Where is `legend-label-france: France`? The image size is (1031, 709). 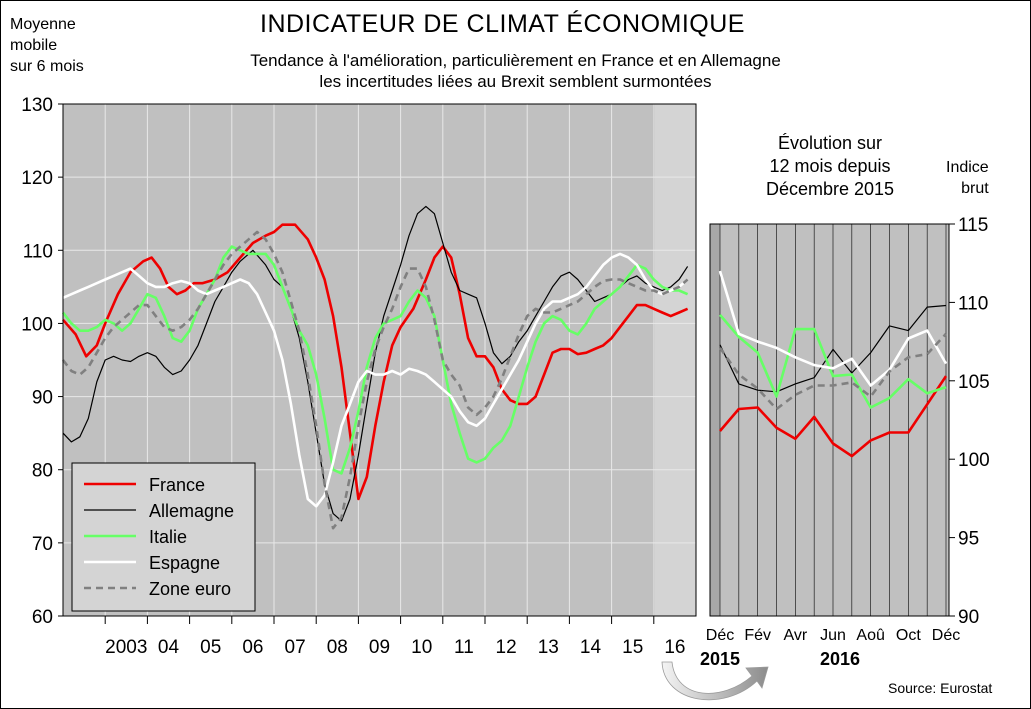 legend-label-france: France is located at coordinates (177, 485).